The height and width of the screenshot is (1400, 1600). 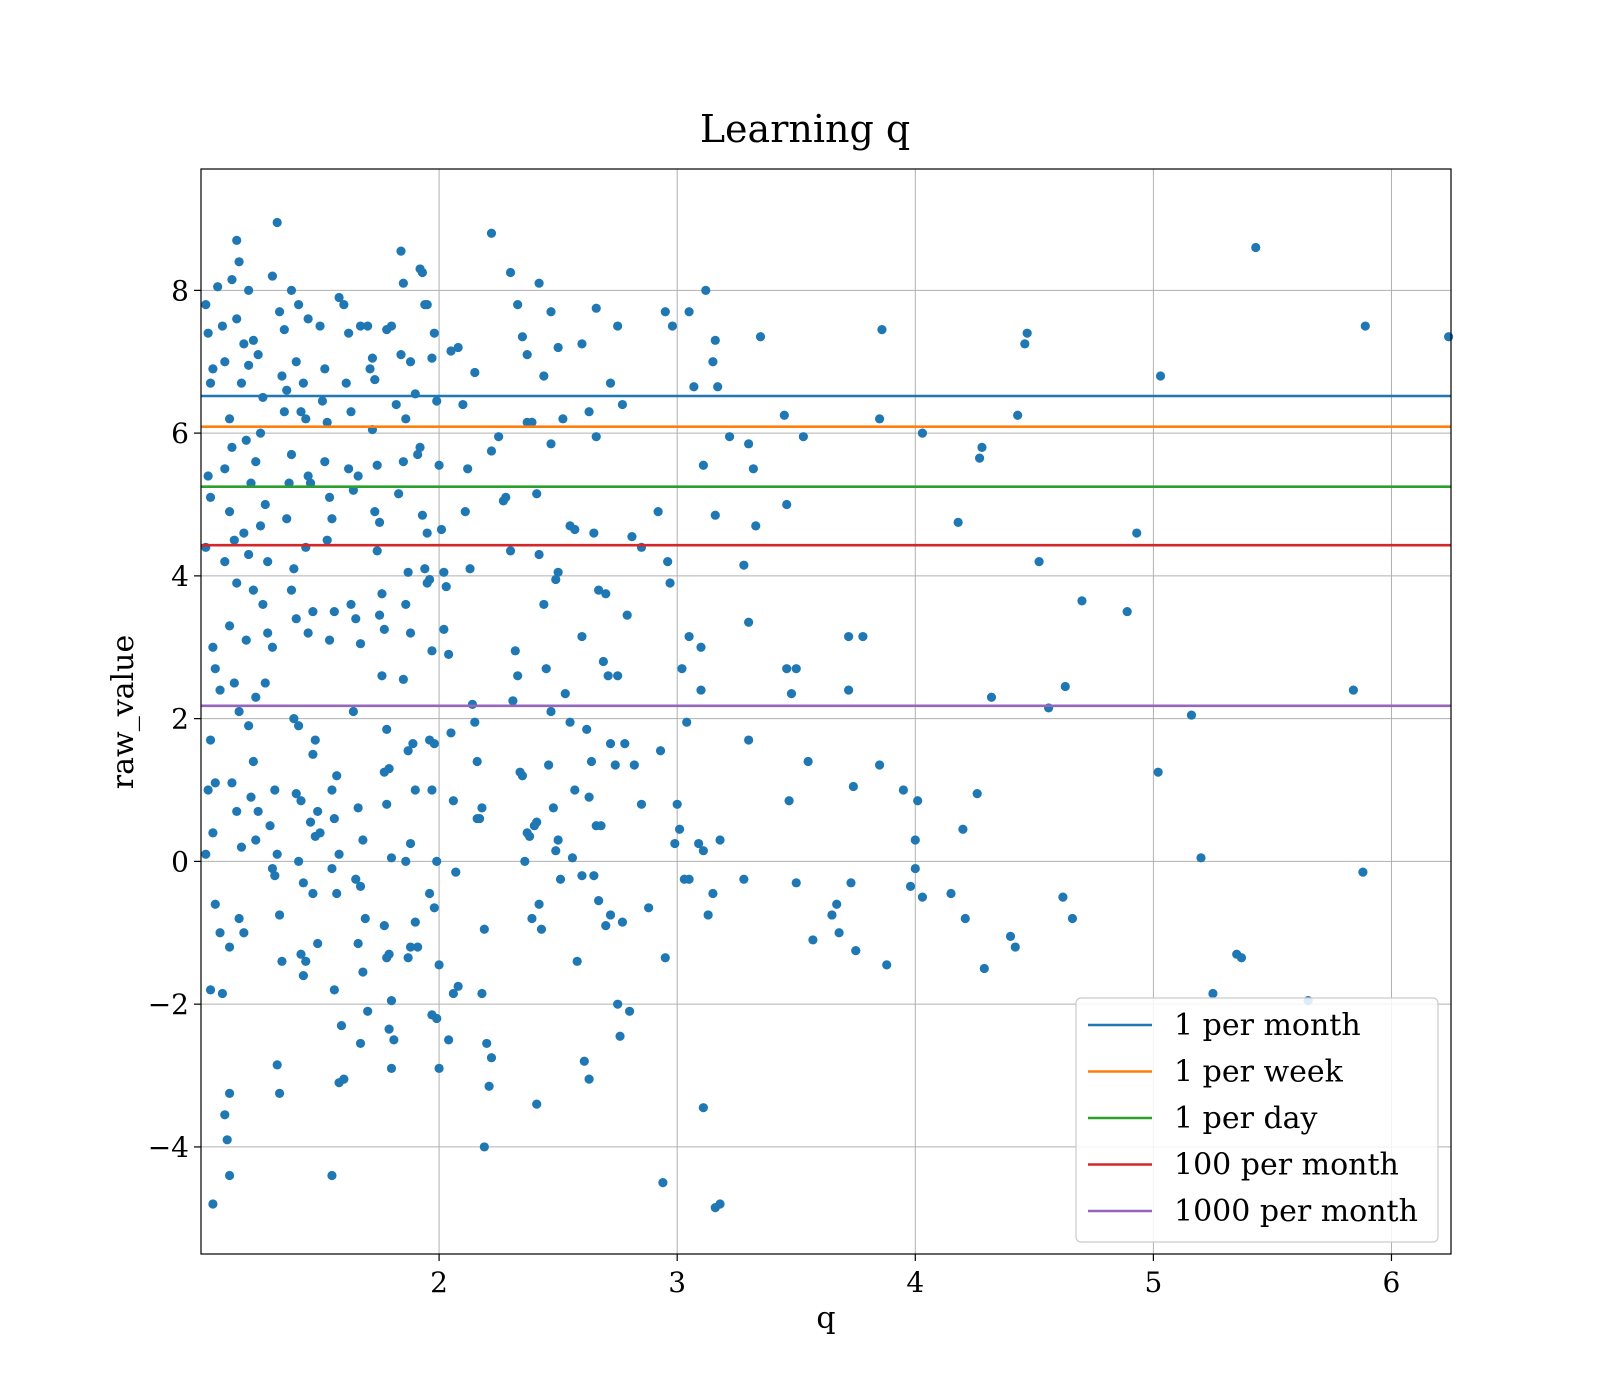 What do you see at coordinates (1267, 1025) in the screenshot?
I see `legend-label: 1 per month` at bounding box center [1267, 1025].